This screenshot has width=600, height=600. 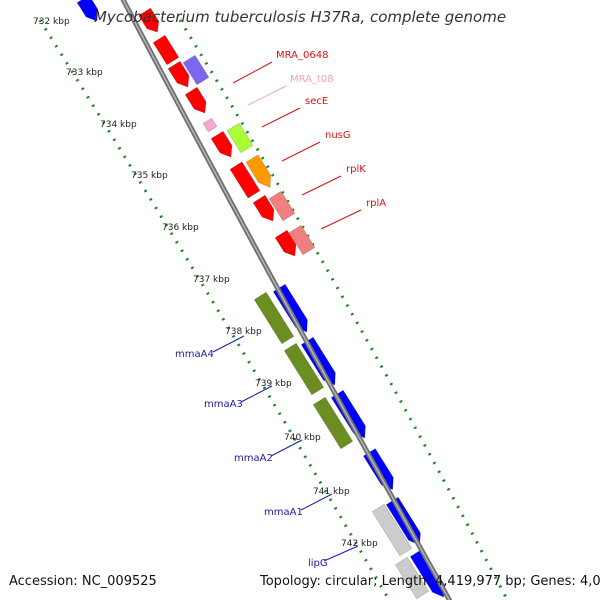 What do you see at coordinates (302, 438) in the screenshot?
I see `tick-label: 740 kbp` at bounding box center [302, 438].